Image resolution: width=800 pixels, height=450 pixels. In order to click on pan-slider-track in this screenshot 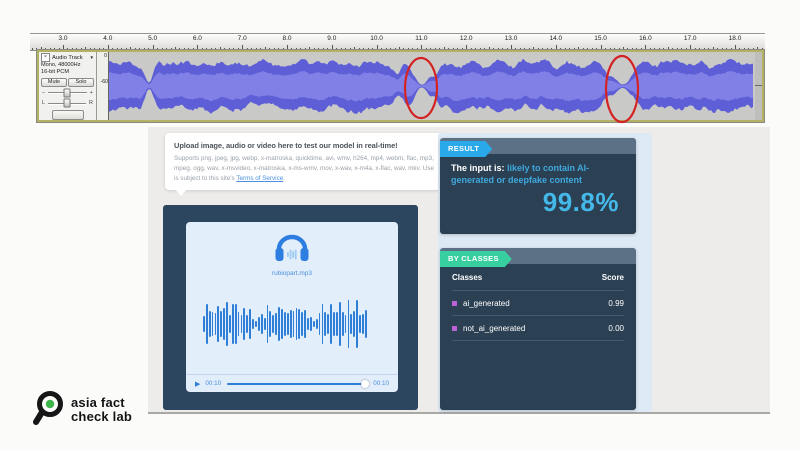, I will do `click(67, 103)`.